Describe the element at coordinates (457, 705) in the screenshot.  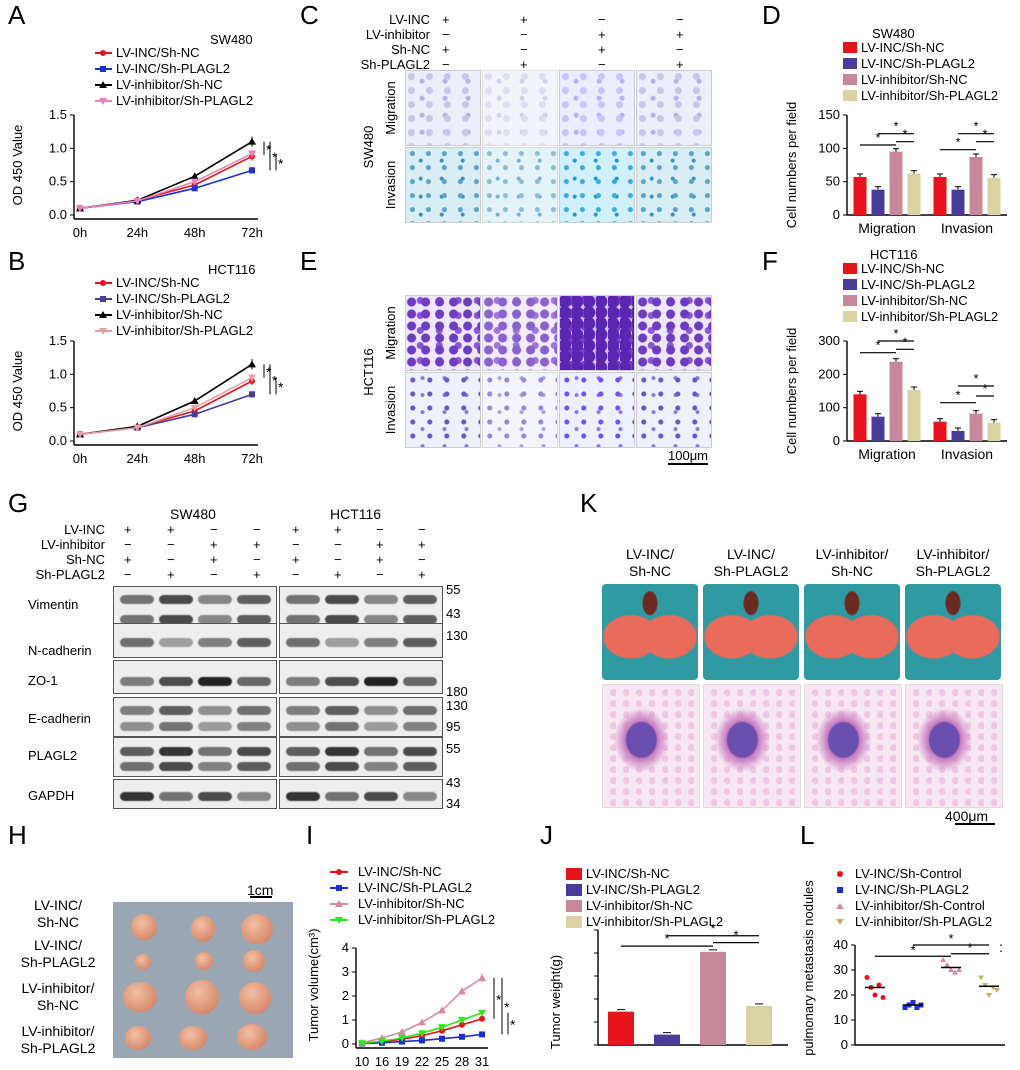
I see `panel-g-marker-4: 130` at that location.